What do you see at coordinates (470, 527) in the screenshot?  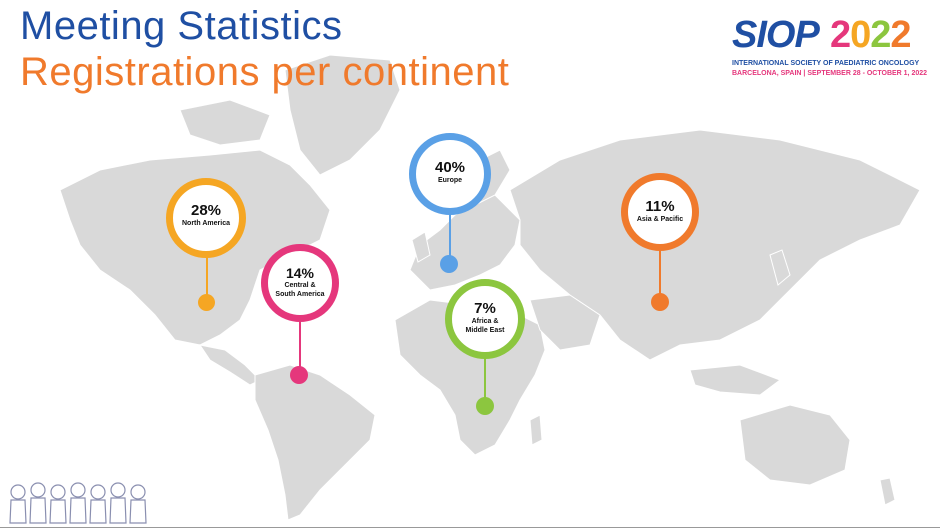 I see `footer-divider` at bounding box center [470, 527].